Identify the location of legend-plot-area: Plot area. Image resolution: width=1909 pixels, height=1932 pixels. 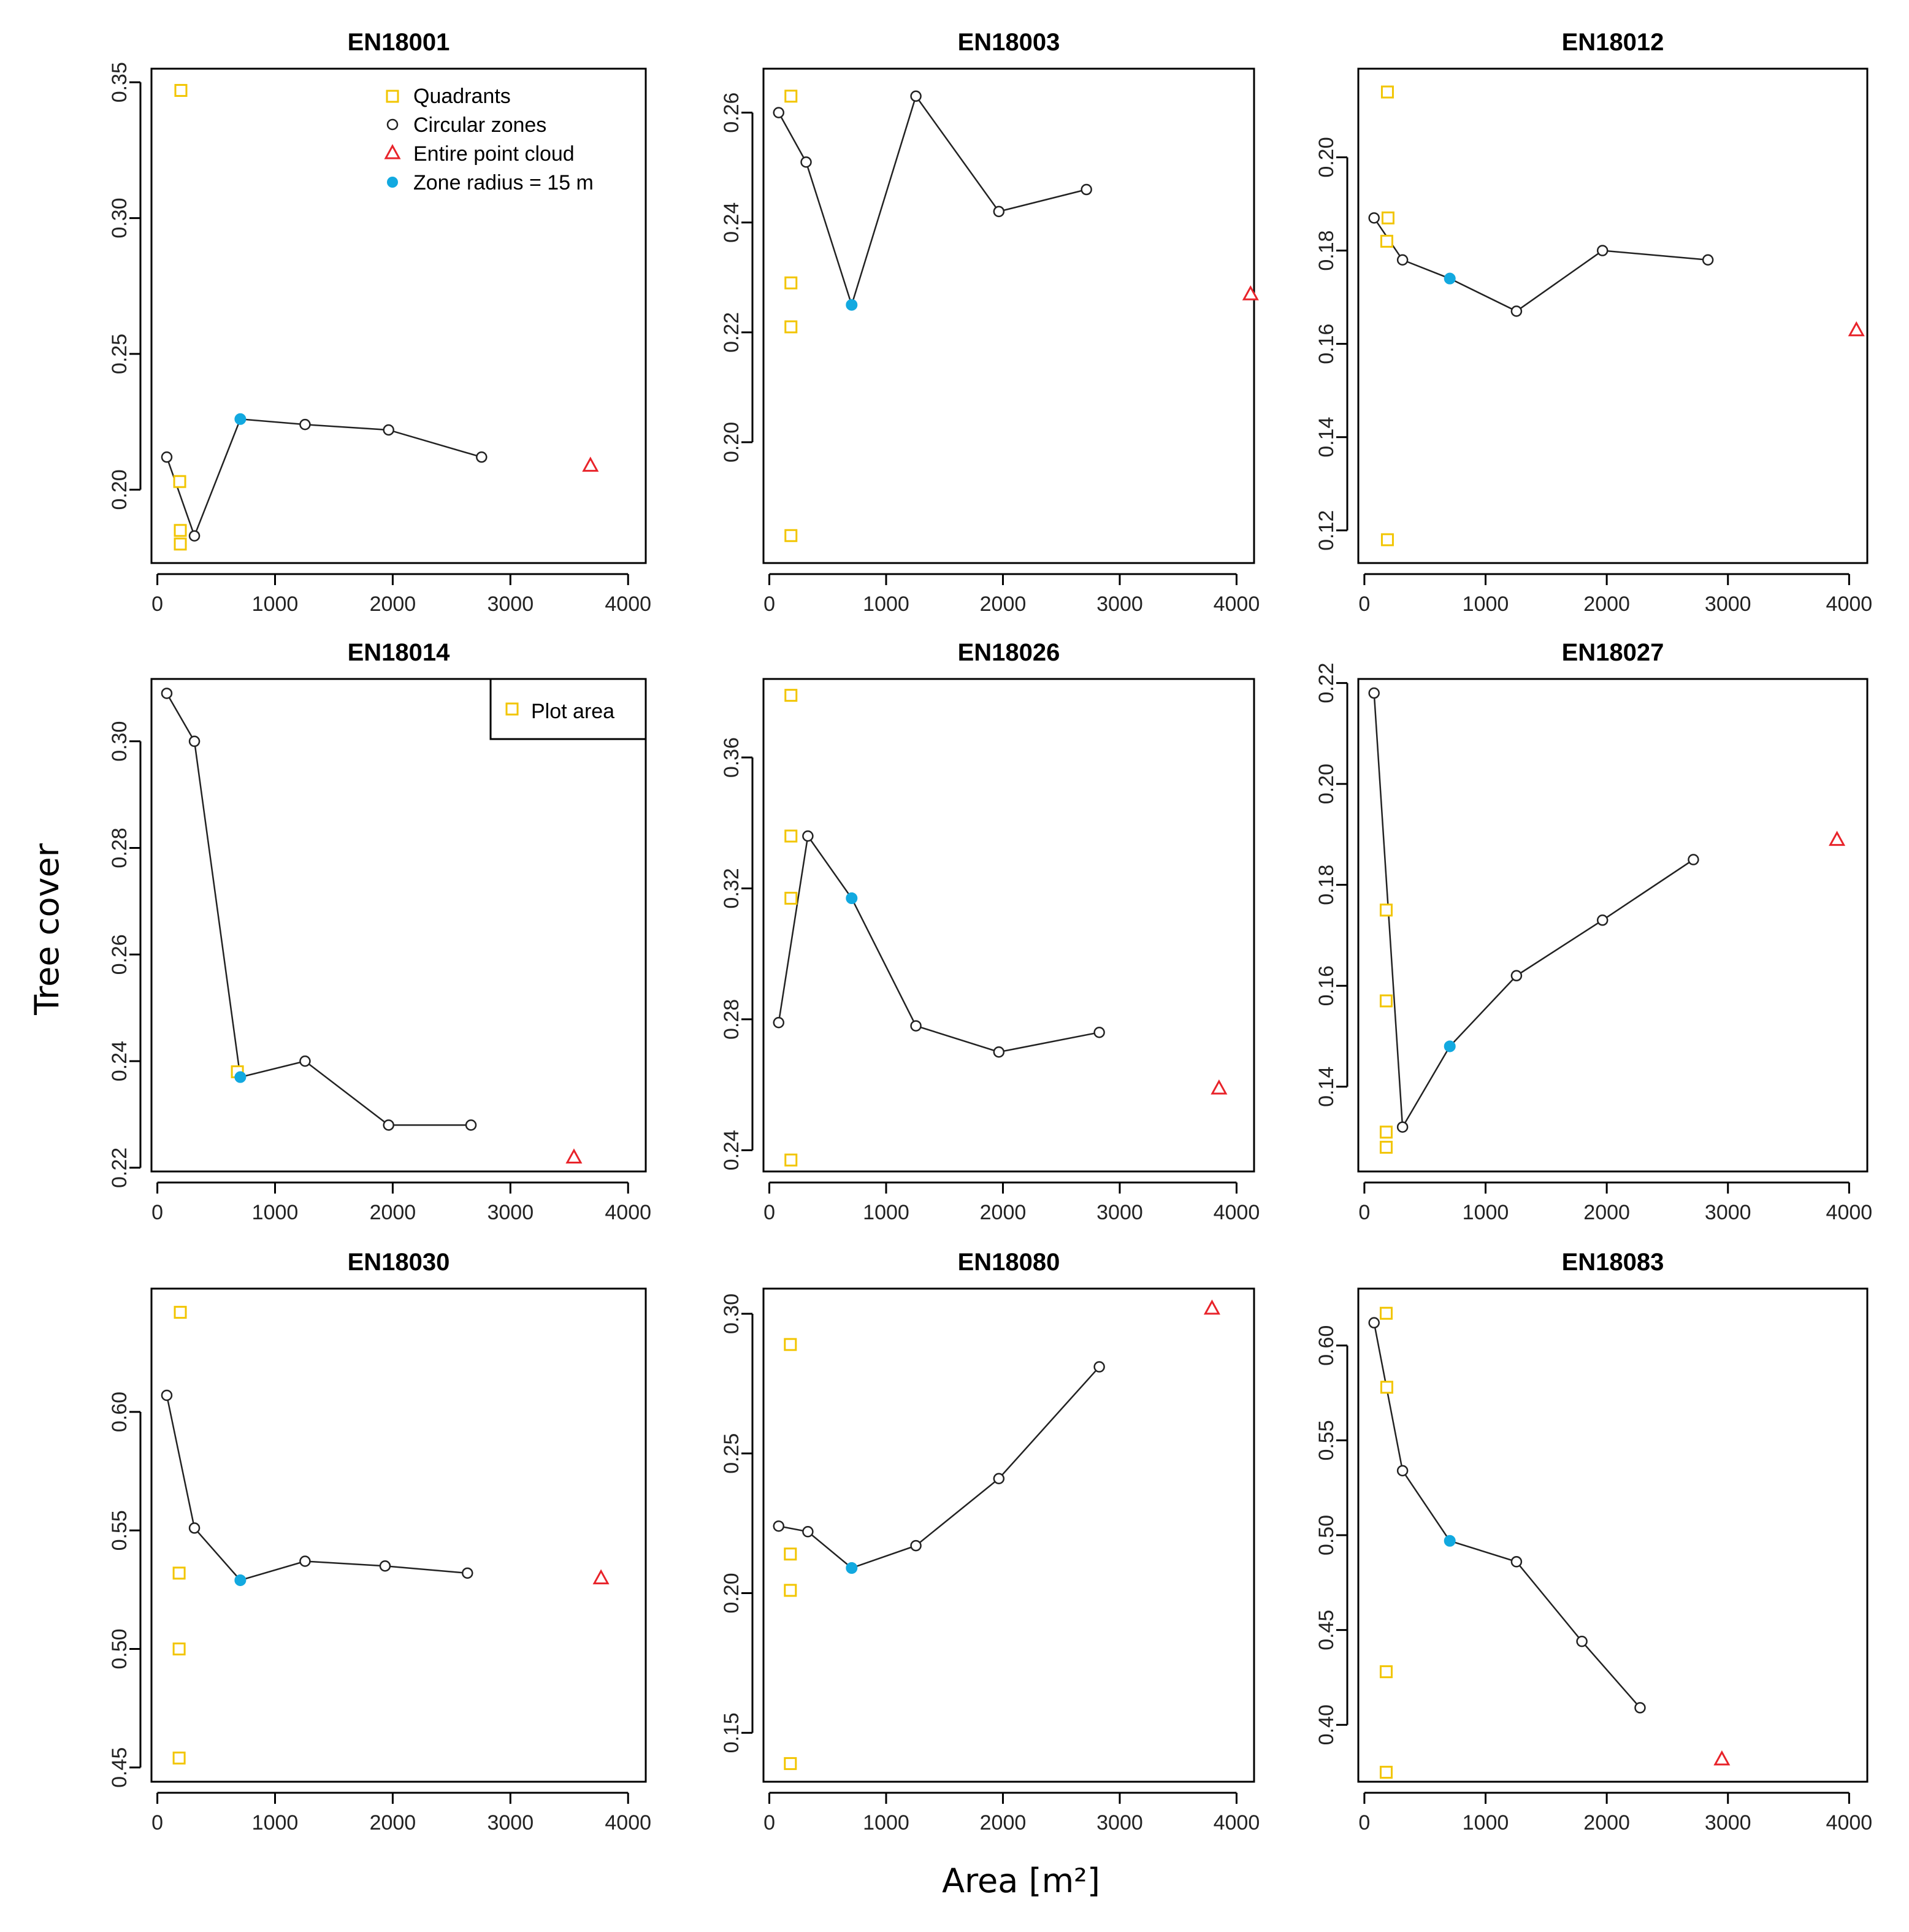
(568, 709).